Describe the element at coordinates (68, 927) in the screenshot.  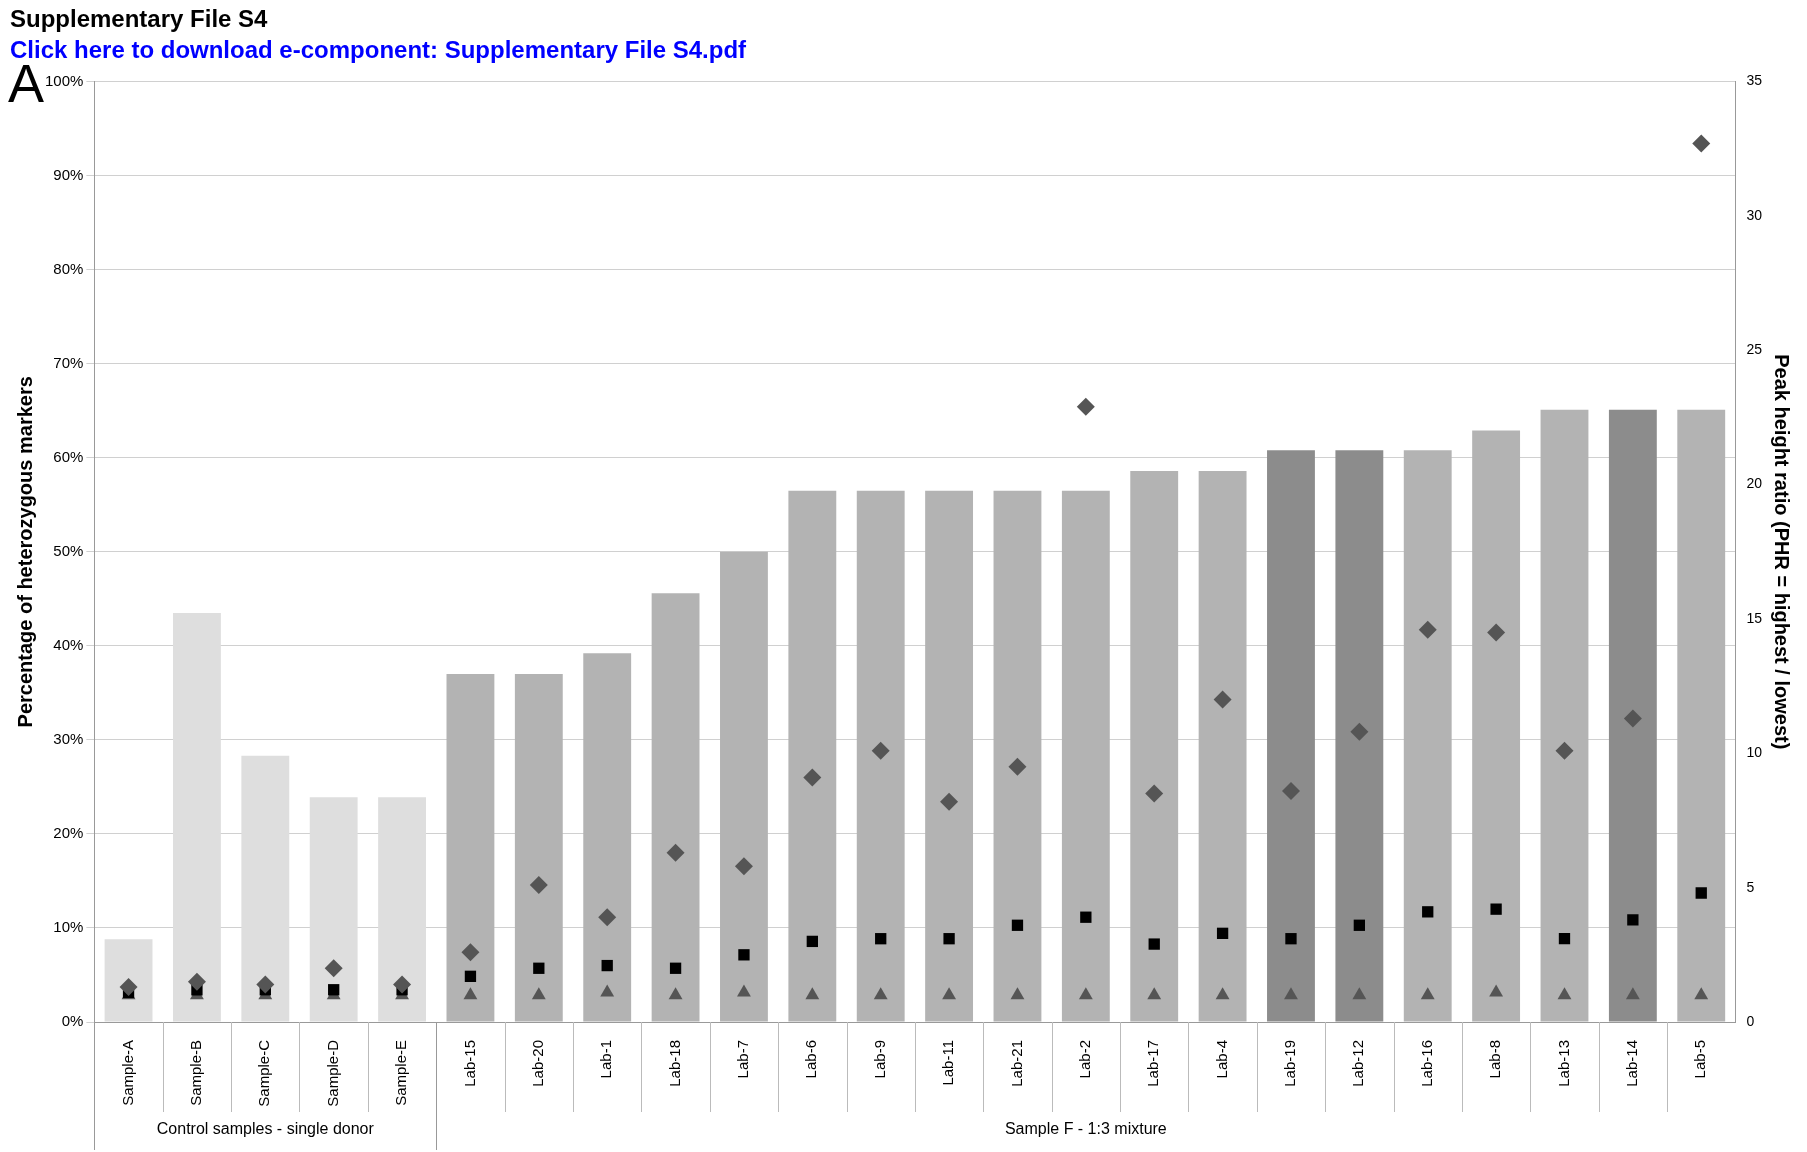
I see `y-tick-label: 10%` at that location.